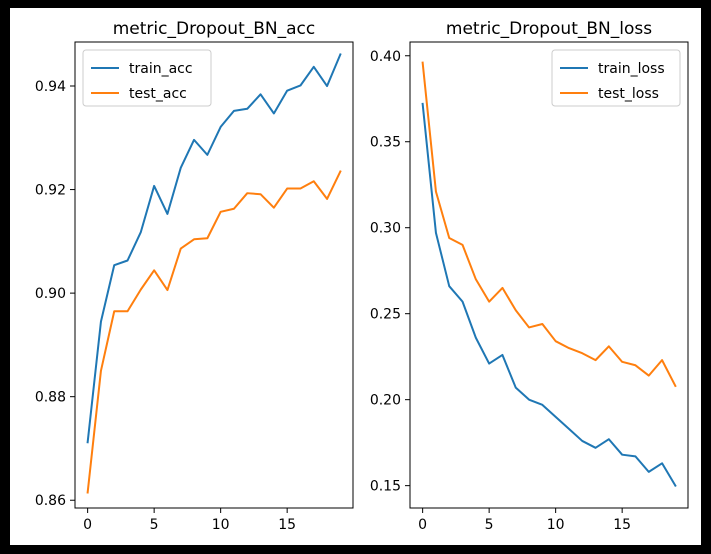  Describe the element at coordinates (158, 94) in the screenshot. I see `legend-label: test_acc` at that location.